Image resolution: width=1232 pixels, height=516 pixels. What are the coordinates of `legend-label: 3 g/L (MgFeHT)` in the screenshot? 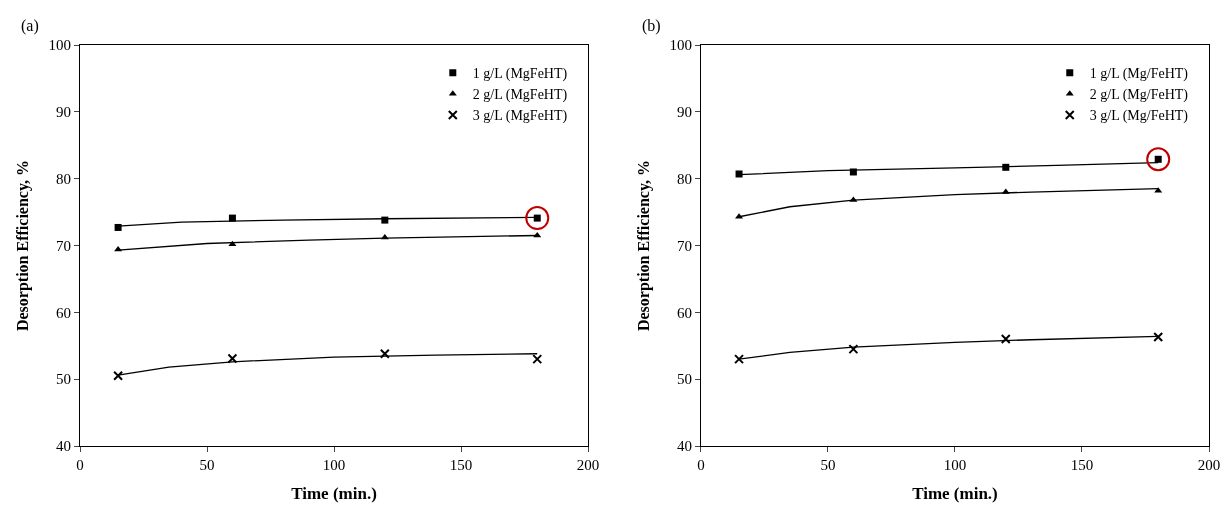 It's located at (520, 116).